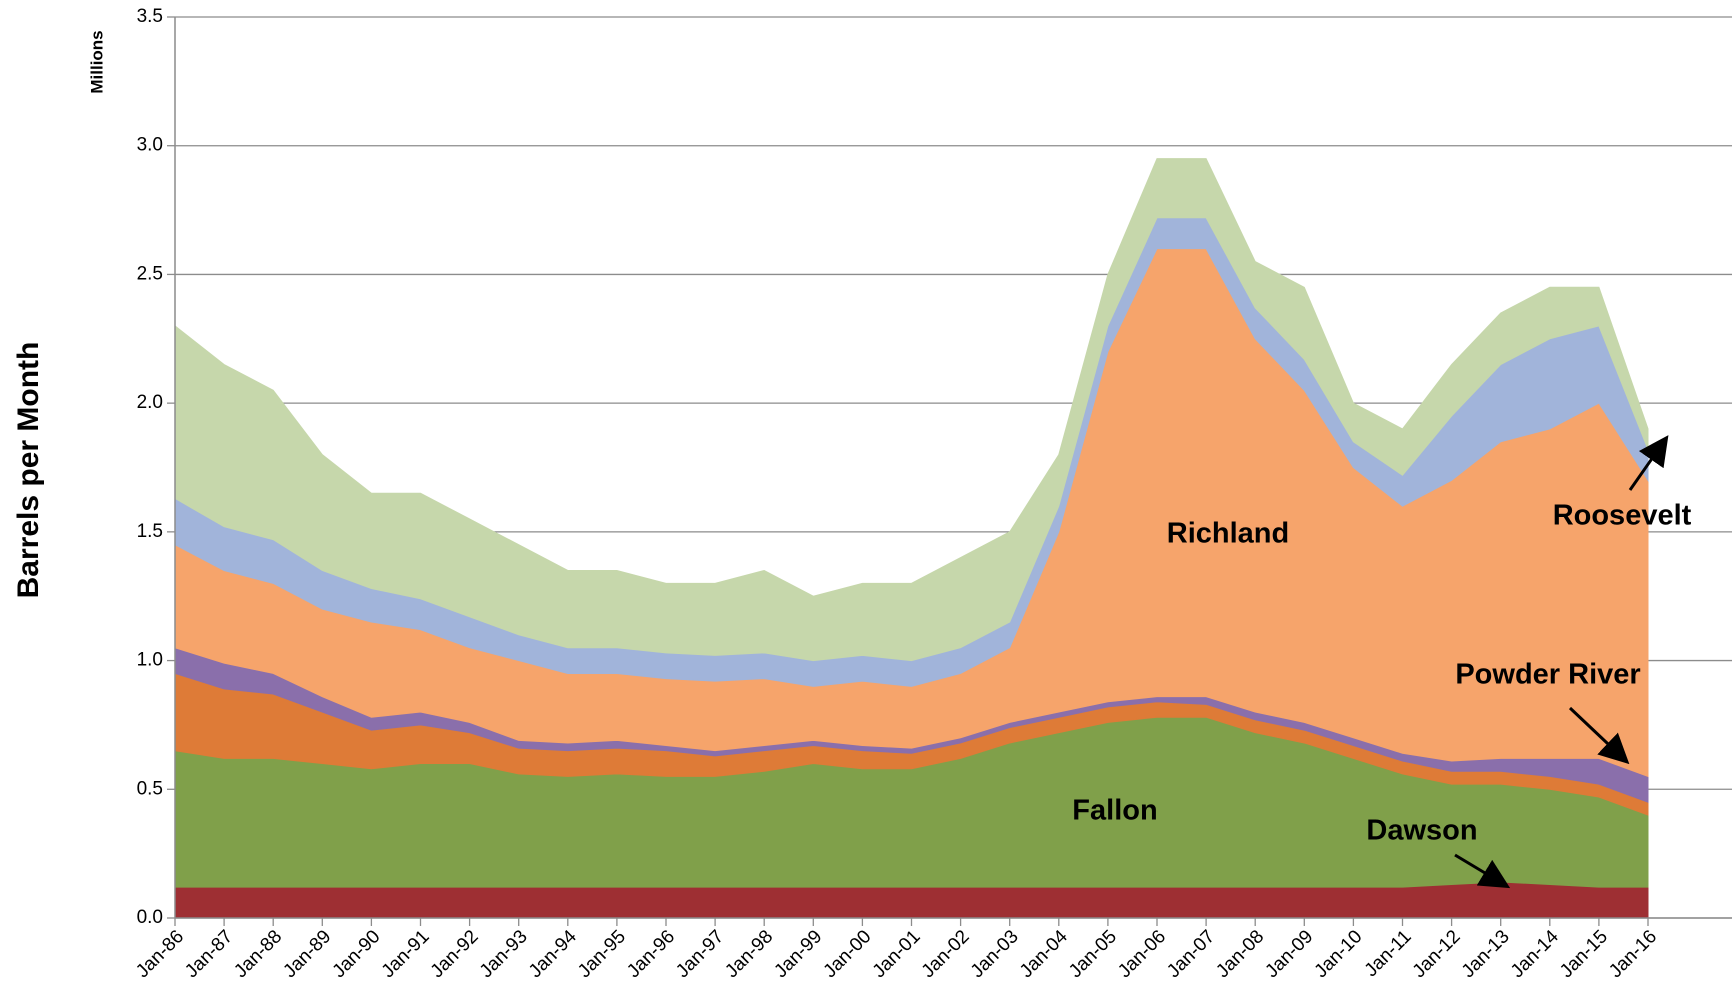 The width and height of the screenshot is (1732, 1008). Describe the element at coordinates (150, 531) in the screenshot. I see `y-tick-label: 1.5` at that location.